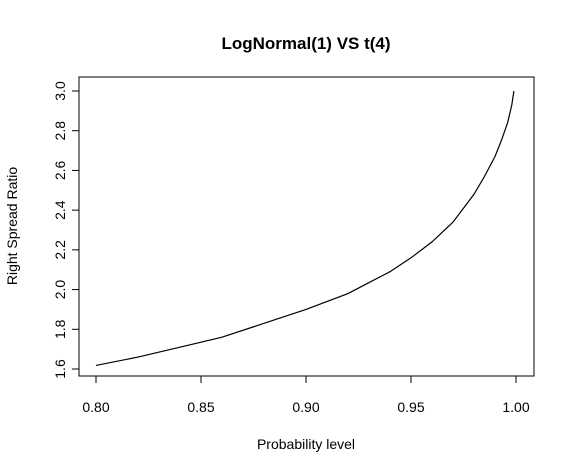 The image size is (574, 474). I want to click on x-tick-label: 0.85, so click(200, 407).